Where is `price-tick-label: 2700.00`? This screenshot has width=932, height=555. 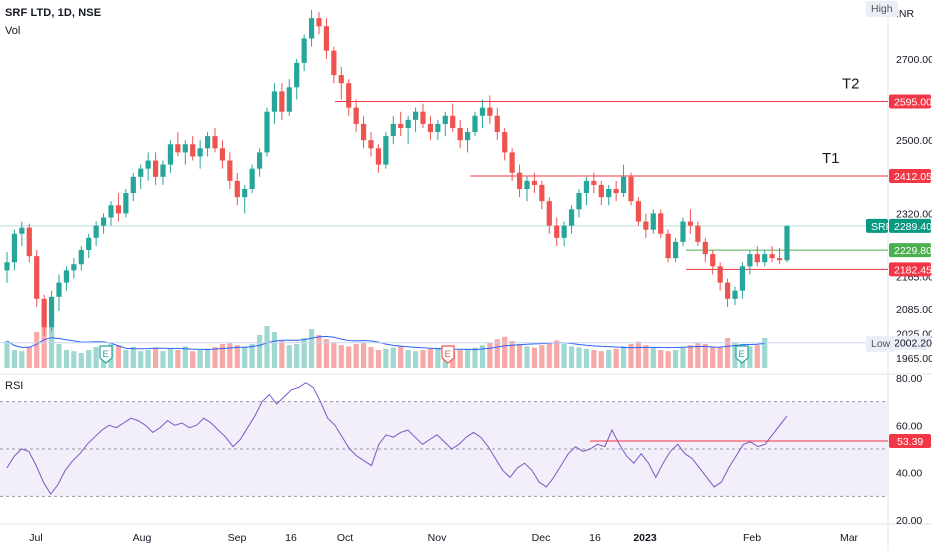 price-tick-label: 2700.00 is located at coordinates (914, 60).